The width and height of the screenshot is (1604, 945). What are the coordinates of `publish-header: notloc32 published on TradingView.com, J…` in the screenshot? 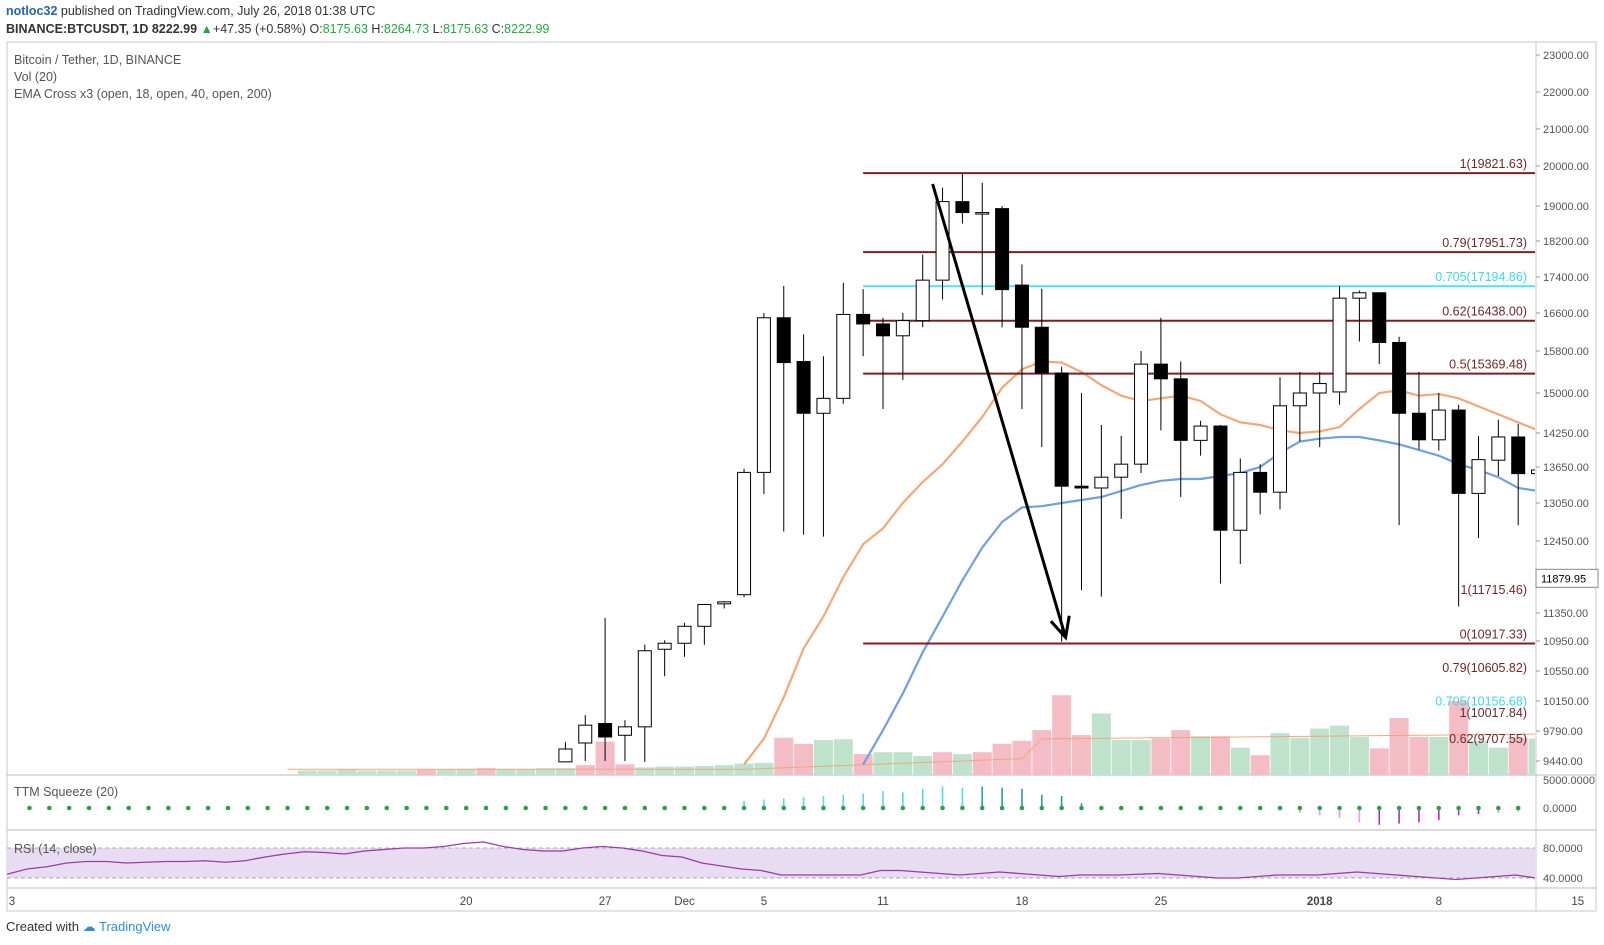 It's located at (190, 11).